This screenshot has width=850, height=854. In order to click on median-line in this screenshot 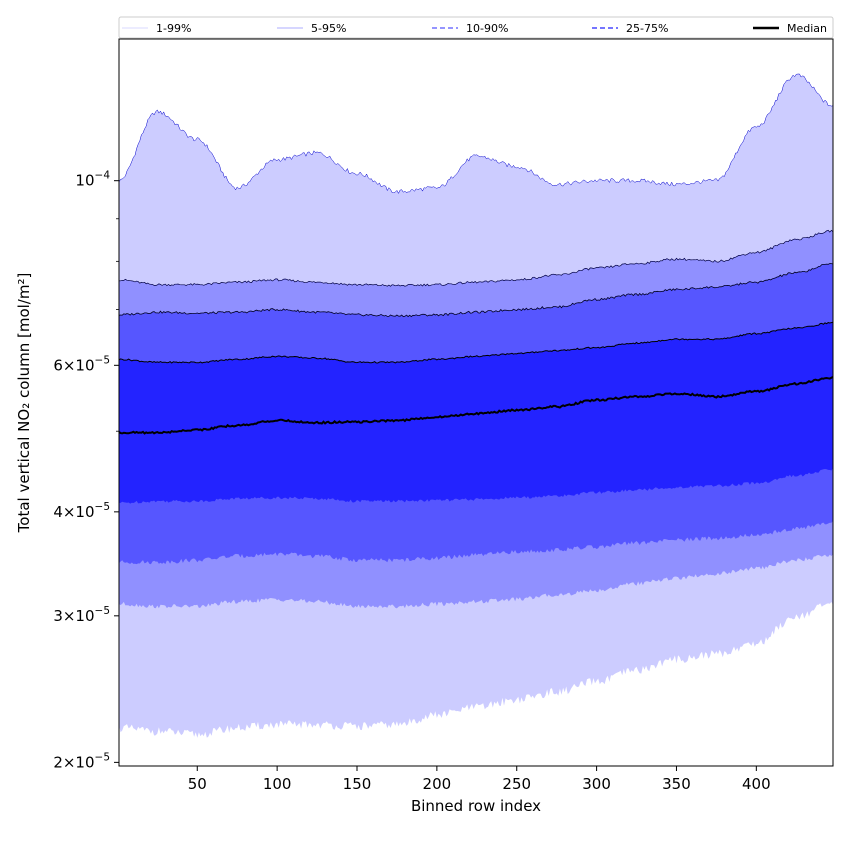, I will do `click(476, 405)`.